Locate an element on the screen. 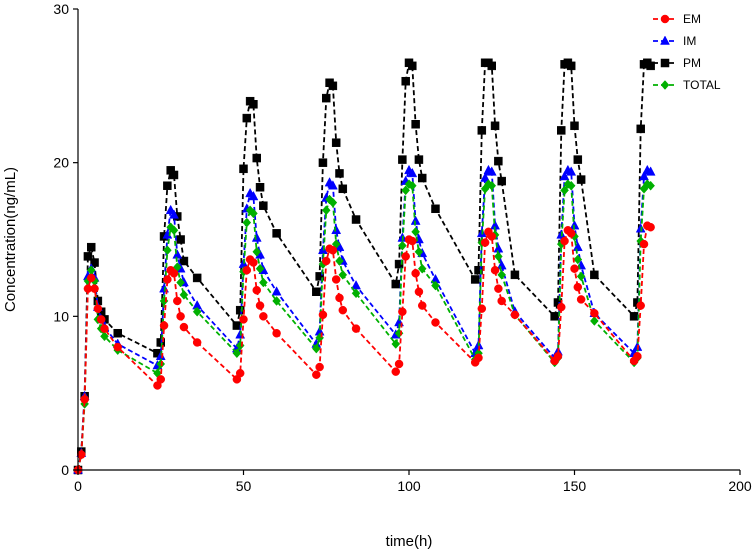 This screenshot has width=754, height=551. legend-label: EM is located at coordinates (692, 19).